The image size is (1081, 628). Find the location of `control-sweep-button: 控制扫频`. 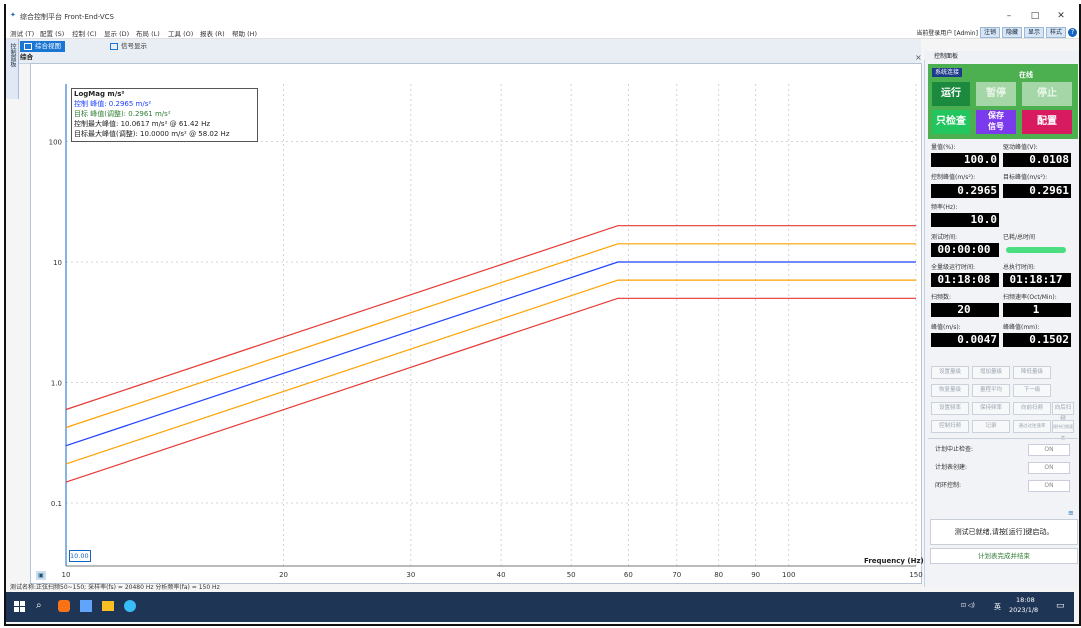

control-sweep-button: 控制扫频 is located at coordinates (950, 426).